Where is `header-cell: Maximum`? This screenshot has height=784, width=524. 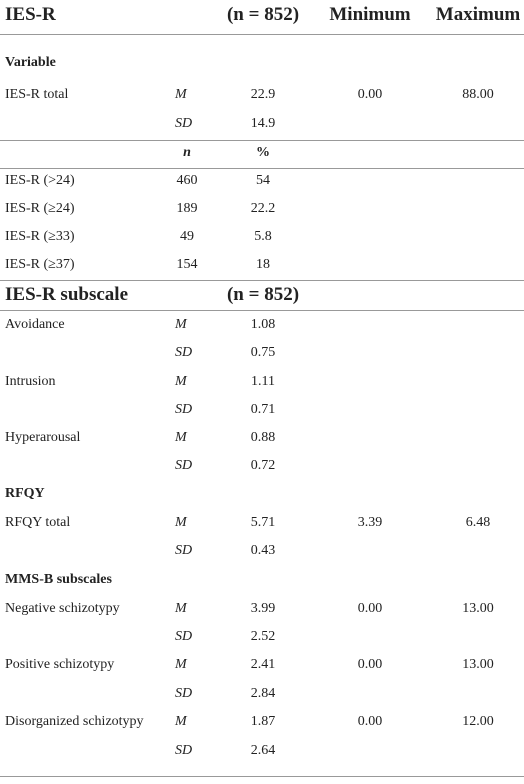 header-cell: Maximum is located at coordinates (478, 14).